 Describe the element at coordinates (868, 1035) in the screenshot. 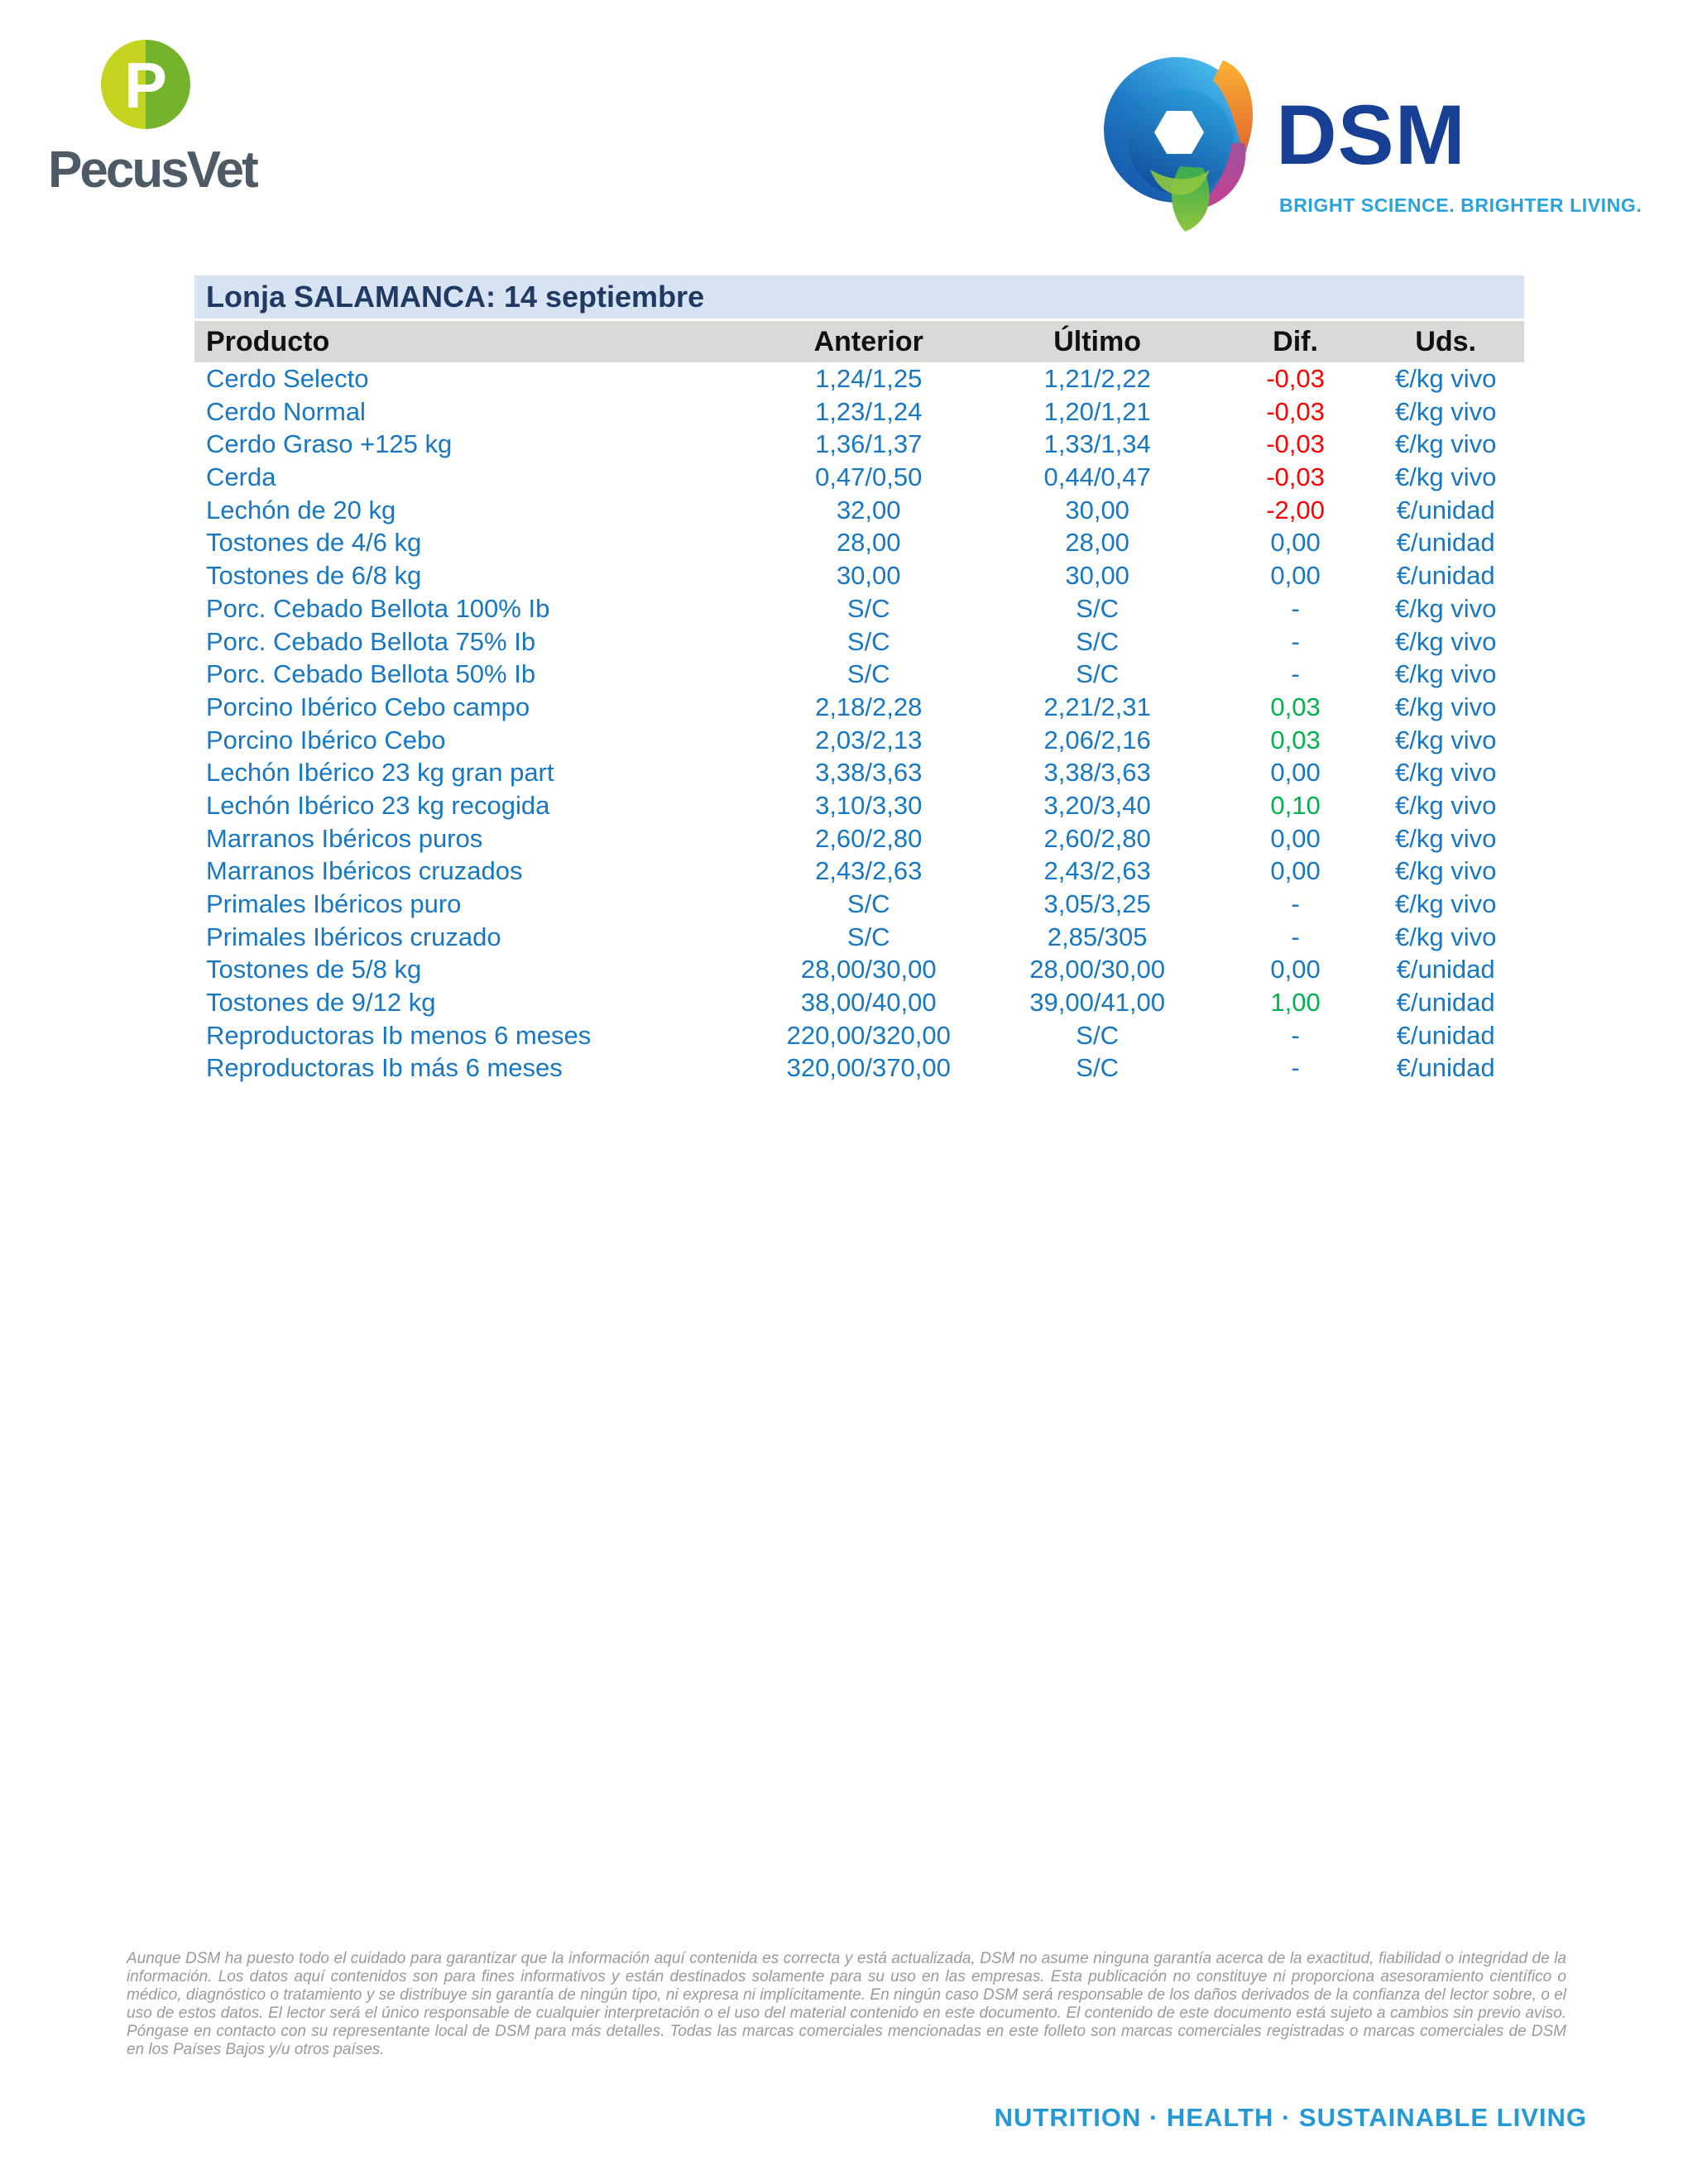

I see `cell-anterior: 220,00/320,00` at that location.